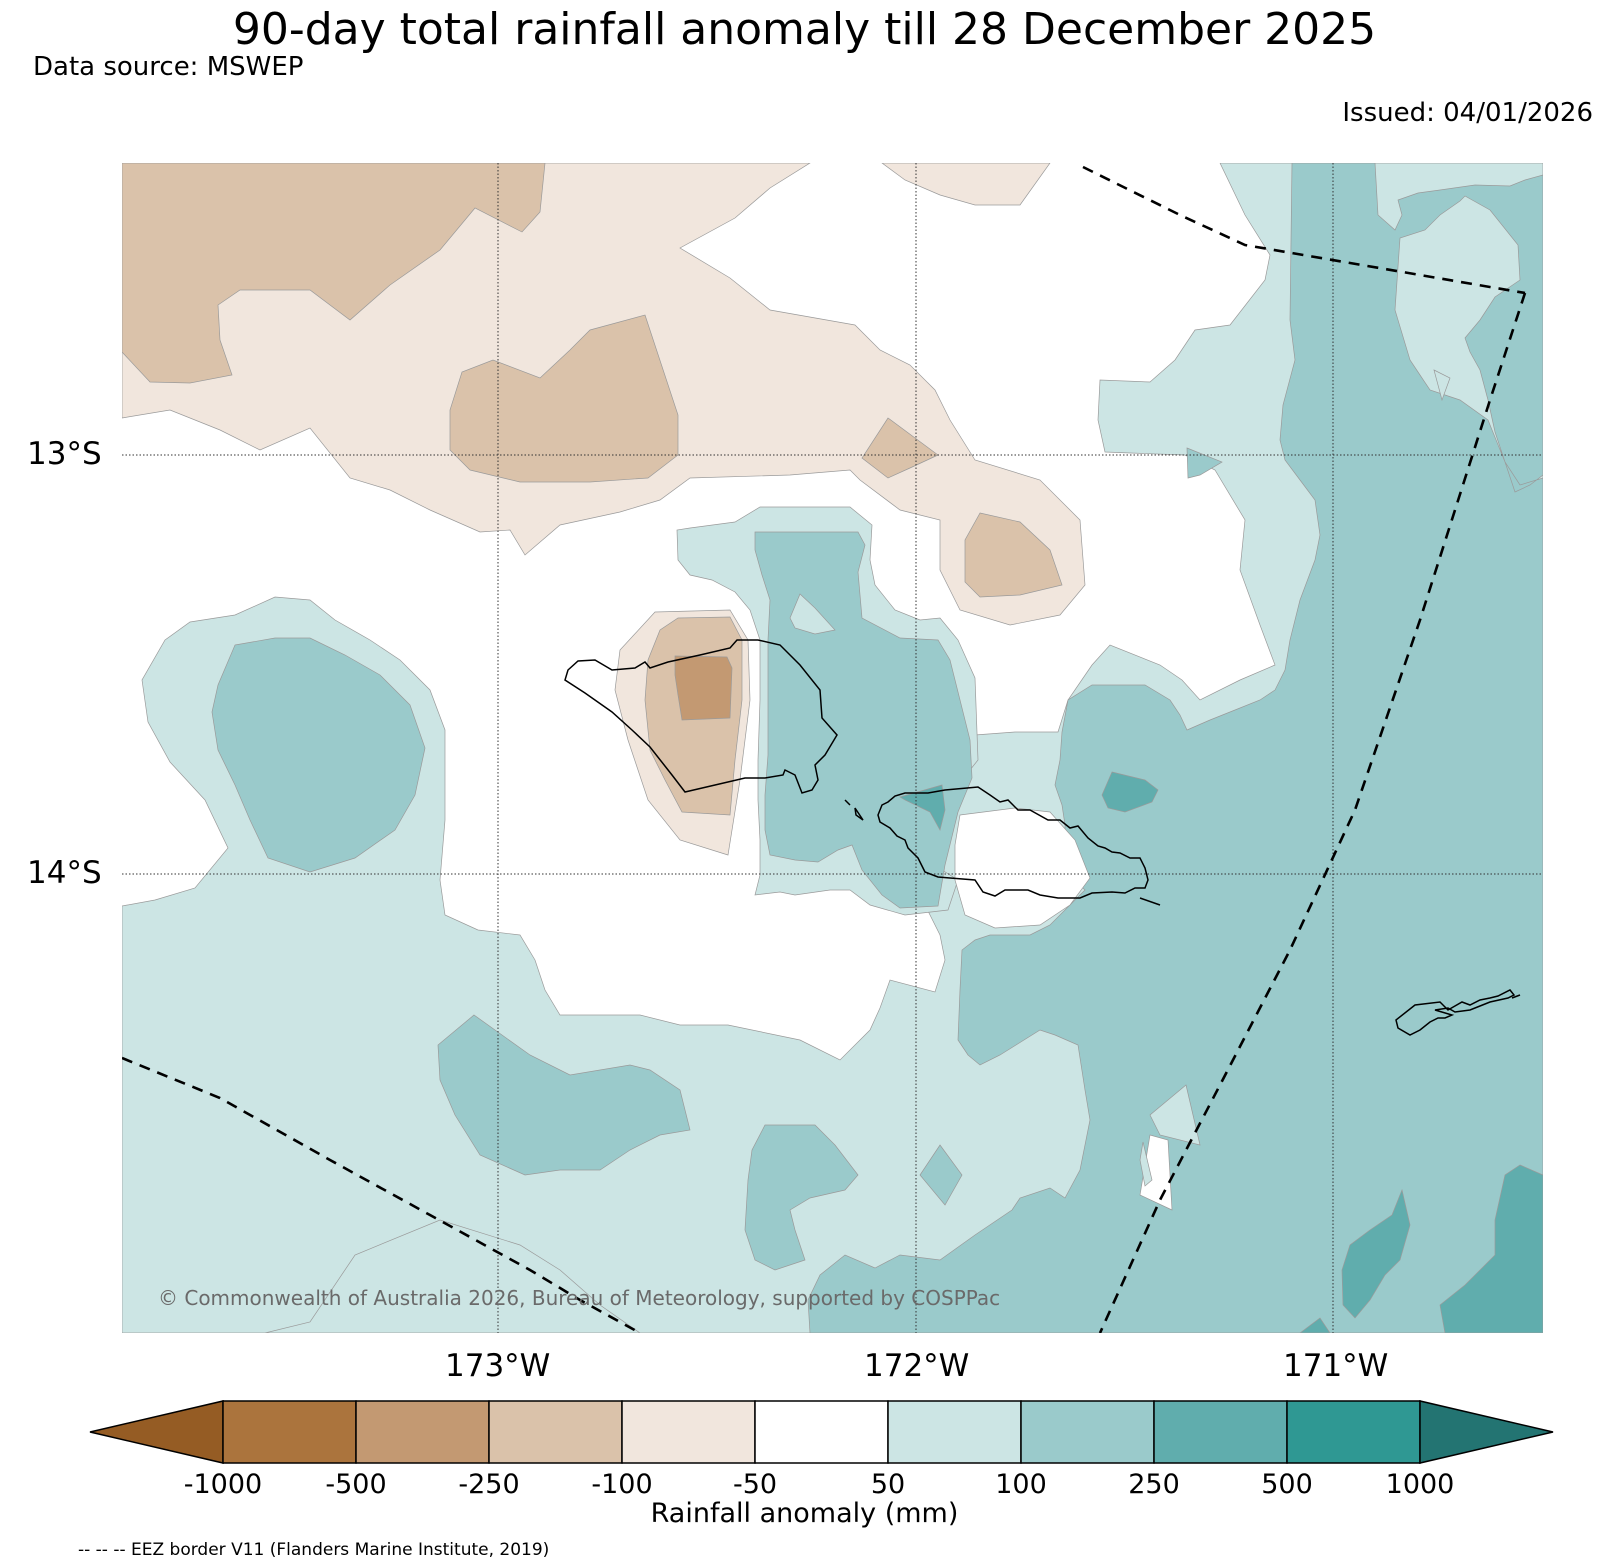  I want to click on colorbar-tick-label: 50, so click(888, 1484).